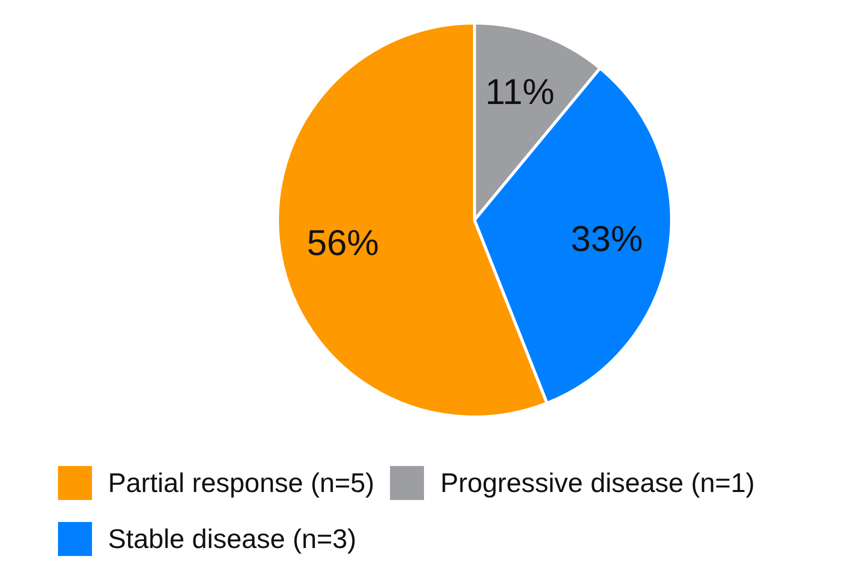 The height and width of the screenshot is (562, 851). I want to click on legend-label: Partial response (n=5), so click(241, 483).